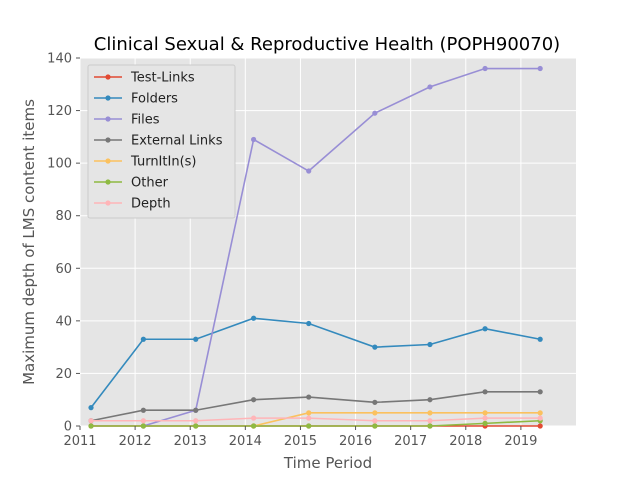 The width and height of the screenshot is (640, 480). I want to click on x-tick-label: 2019, so click(520, 441).